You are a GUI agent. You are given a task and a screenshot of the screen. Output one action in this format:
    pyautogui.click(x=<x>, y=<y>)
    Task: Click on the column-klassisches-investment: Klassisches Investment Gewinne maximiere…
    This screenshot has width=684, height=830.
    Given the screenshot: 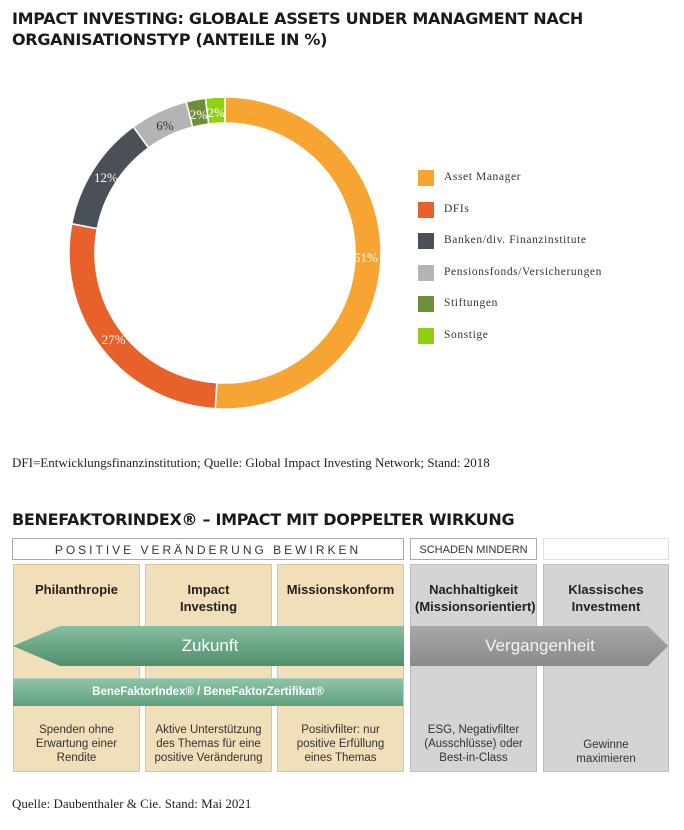 What is the action you would take?
    pyautogui.click(x=606, y=668)
    